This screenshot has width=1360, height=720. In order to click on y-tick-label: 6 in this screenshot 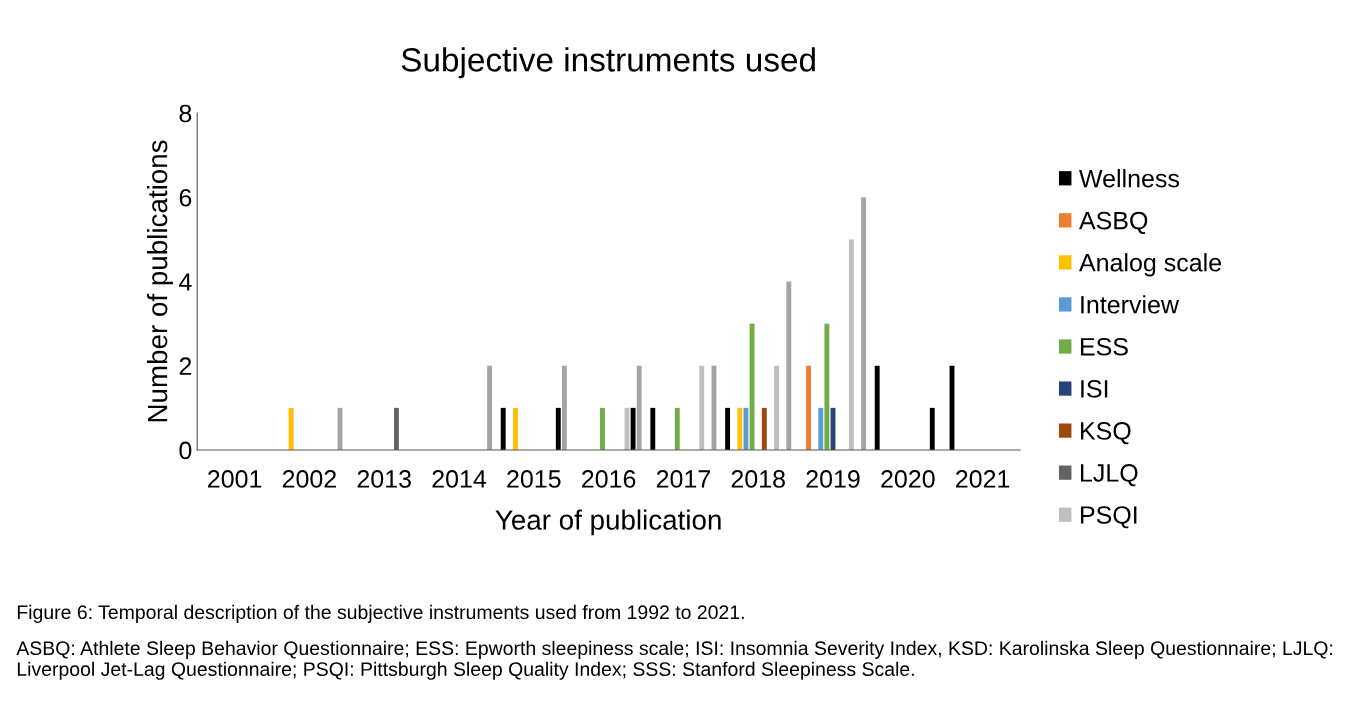, I will do `click(185, 197)`.